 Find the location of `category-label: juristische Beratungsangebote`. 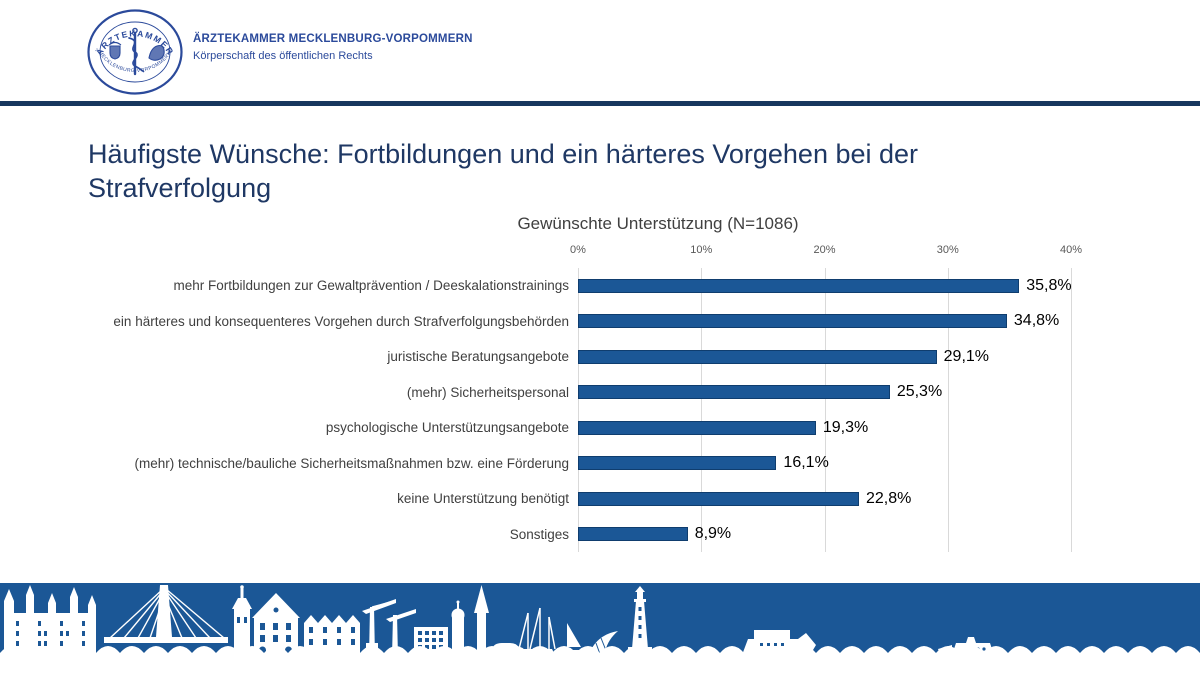

category-label: juristische Beratungsangebote is located at coordinates (478, 357).